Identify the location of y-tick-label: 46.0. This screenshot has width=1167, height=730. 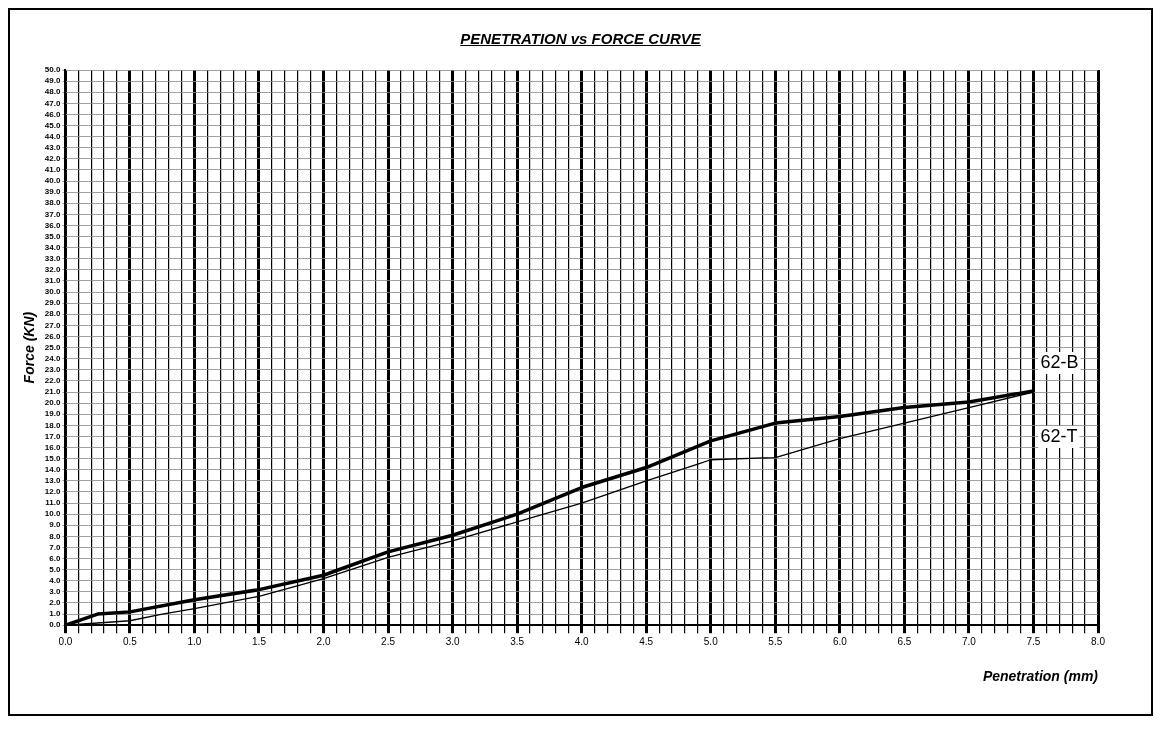
(52, 114).